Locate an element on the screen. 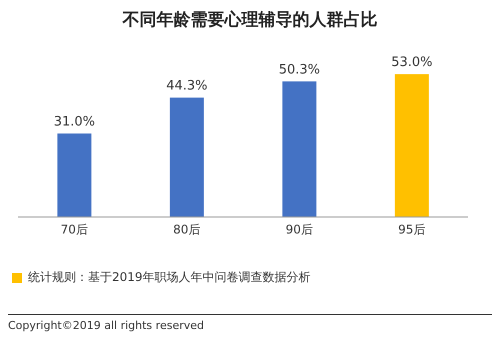  data-label: 44.3% is located at coordinates (187, 86).